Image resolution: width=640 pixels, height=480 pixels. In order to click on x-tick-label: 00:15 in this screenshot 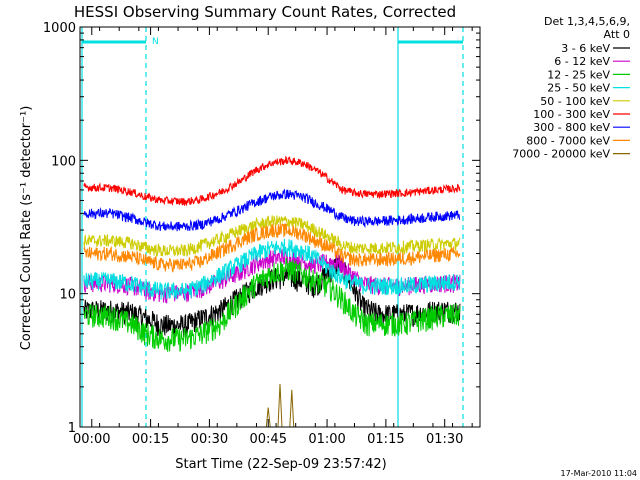, I will do `click(150, 439)`.